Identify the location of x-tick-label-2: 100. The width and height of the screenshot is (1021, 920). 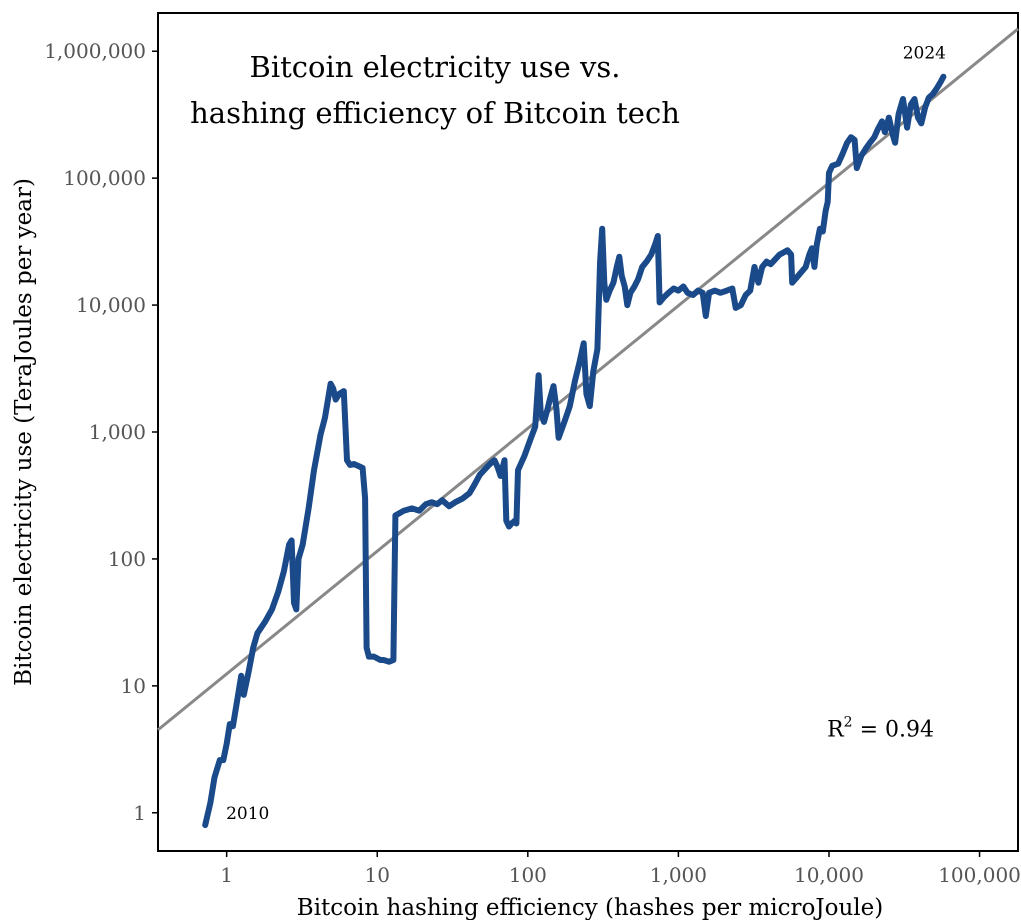
(528, 875).